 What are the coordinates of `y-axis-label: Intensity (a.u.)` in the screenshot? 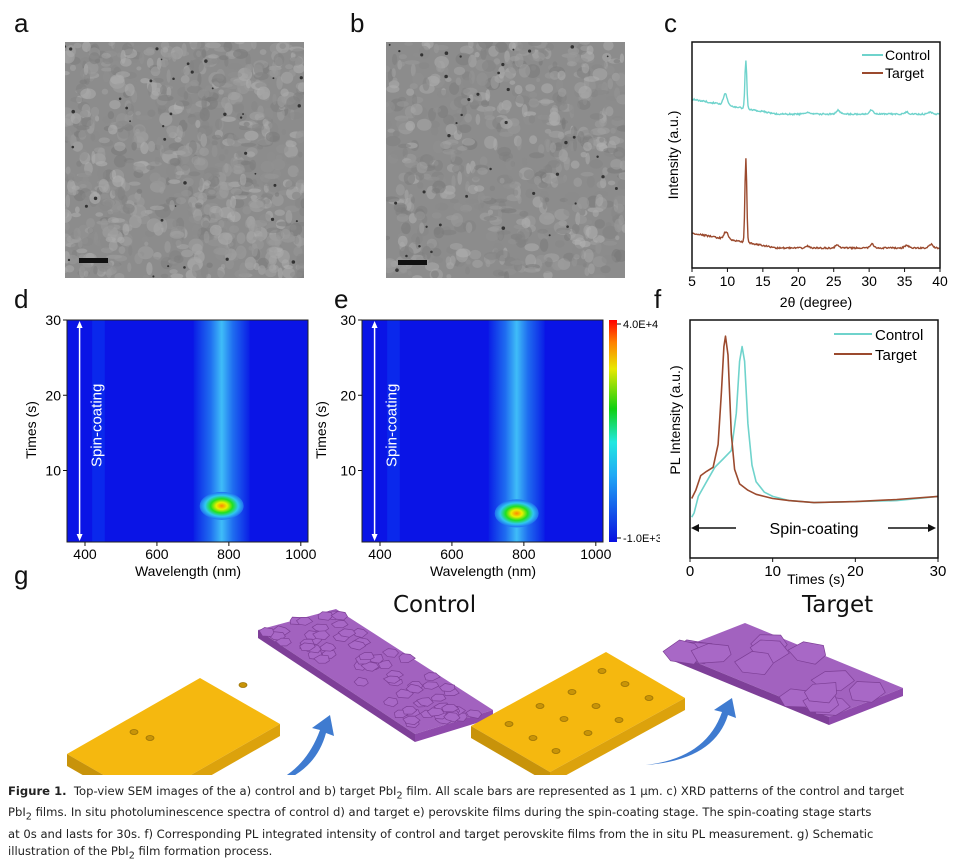 It's located at (673, 155).